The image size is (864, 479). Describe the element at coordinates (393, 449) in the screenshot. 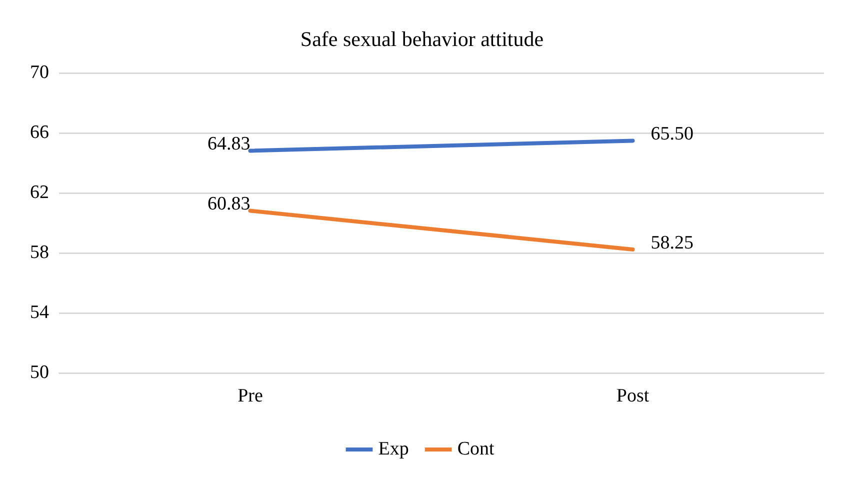

I see `legend-label: Exp` at that location.